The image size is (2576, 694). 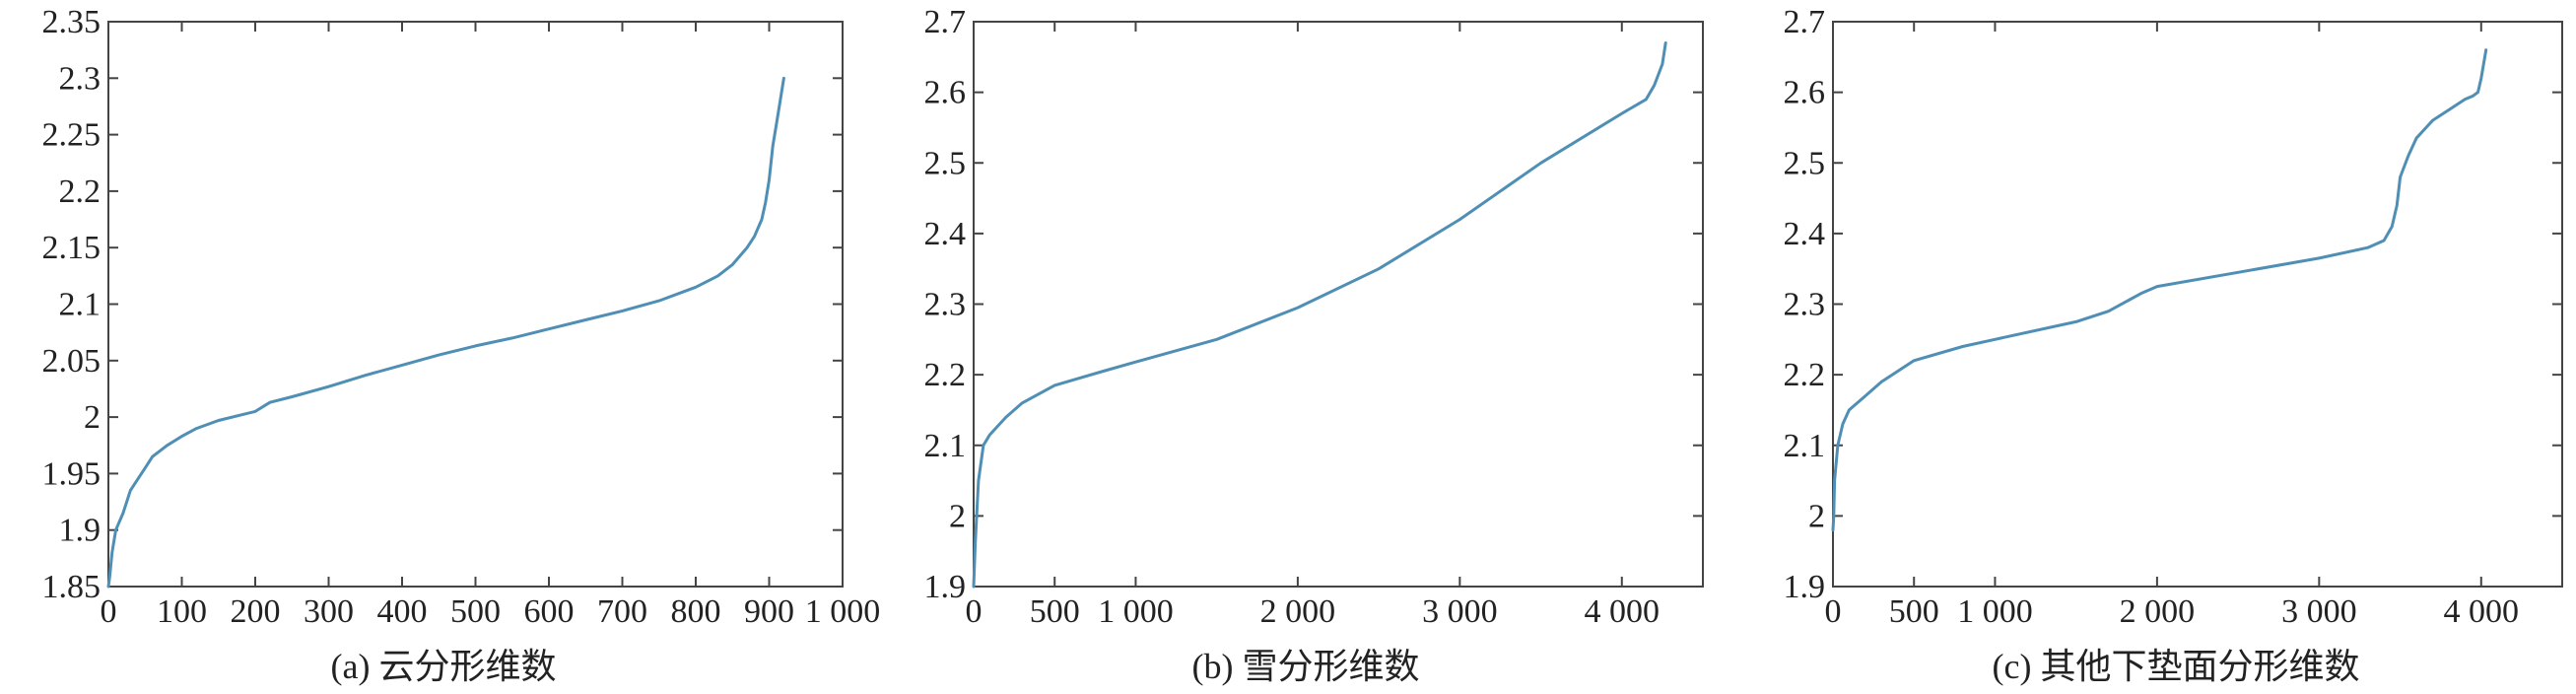 I want to click on y-tick-label: 1.95, so click(x=72, y=474).